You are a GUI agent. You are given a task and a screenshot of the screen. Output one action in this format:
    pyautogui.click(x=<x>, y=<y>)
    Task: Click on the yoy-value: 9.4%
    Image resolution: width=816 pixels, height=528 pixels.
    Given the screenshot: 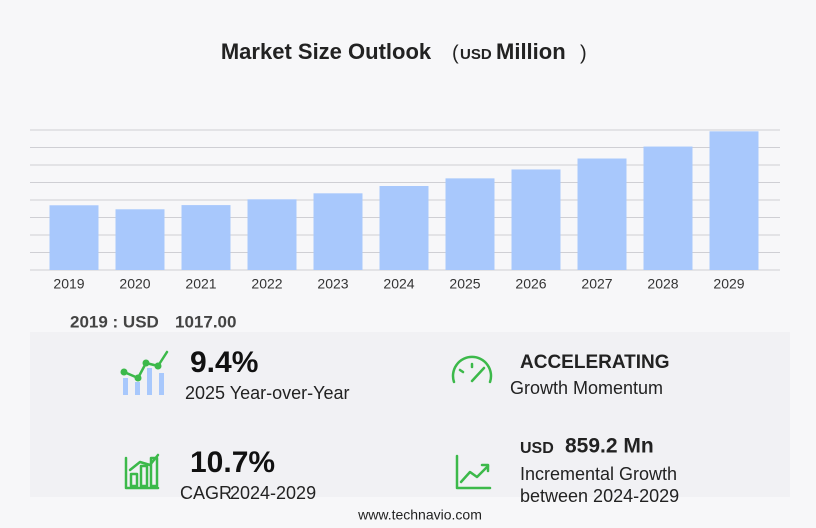 What is the action you would take?
    pyautogui.click(x=224, y=362)
    